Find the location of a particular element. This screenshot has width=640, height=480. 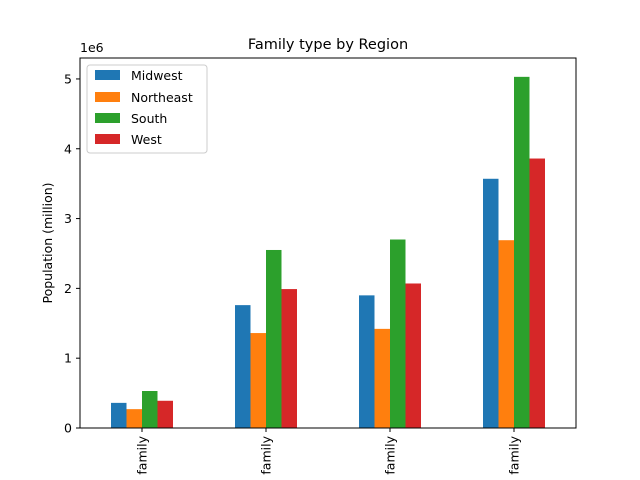

legend: Midwest Northeast South West is located at coordinates (147, 109).